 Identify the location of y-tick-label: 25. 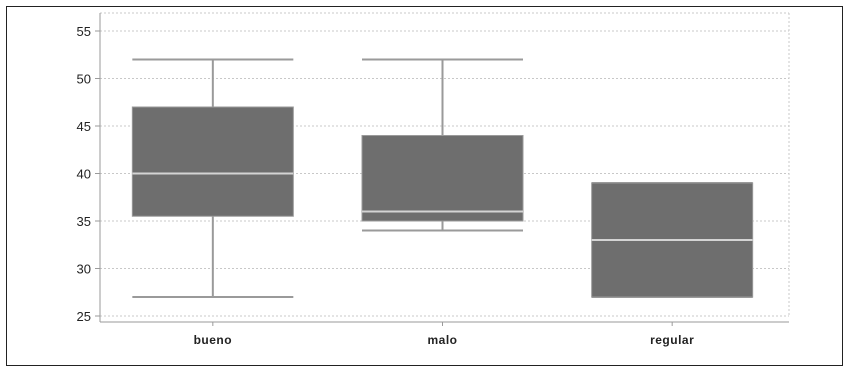
(84, 316).